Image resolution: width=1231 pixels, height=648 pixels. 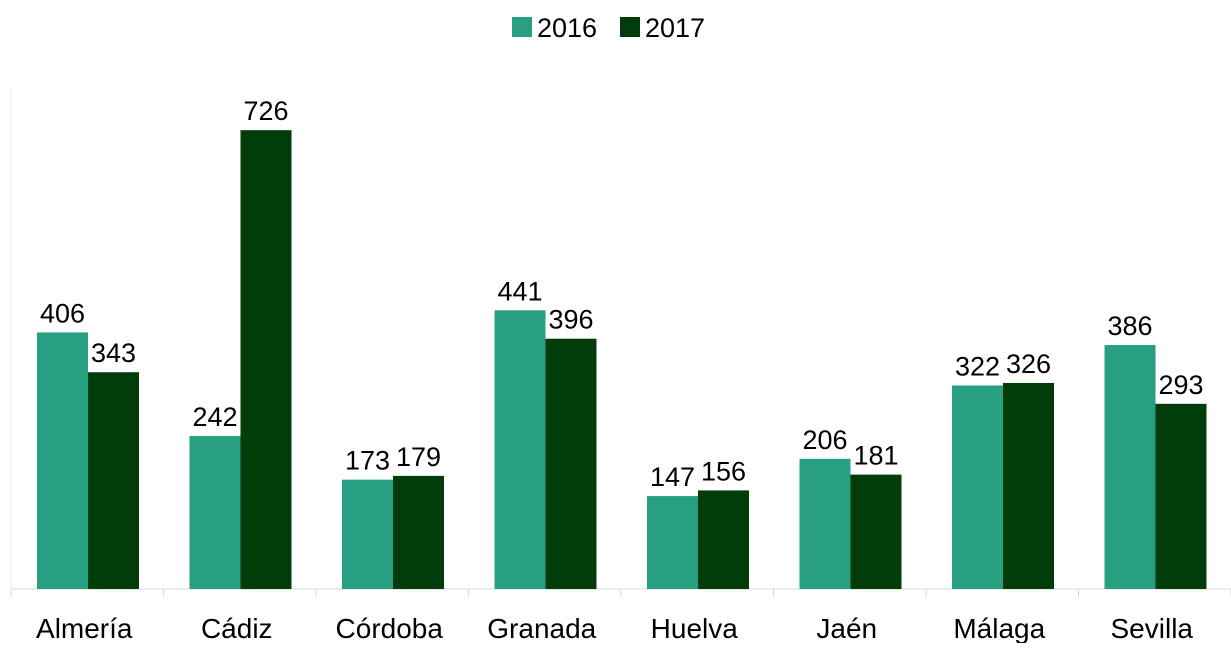 I want to click on data-label-2016-cádiz: 242, so click(x=214, y=417).